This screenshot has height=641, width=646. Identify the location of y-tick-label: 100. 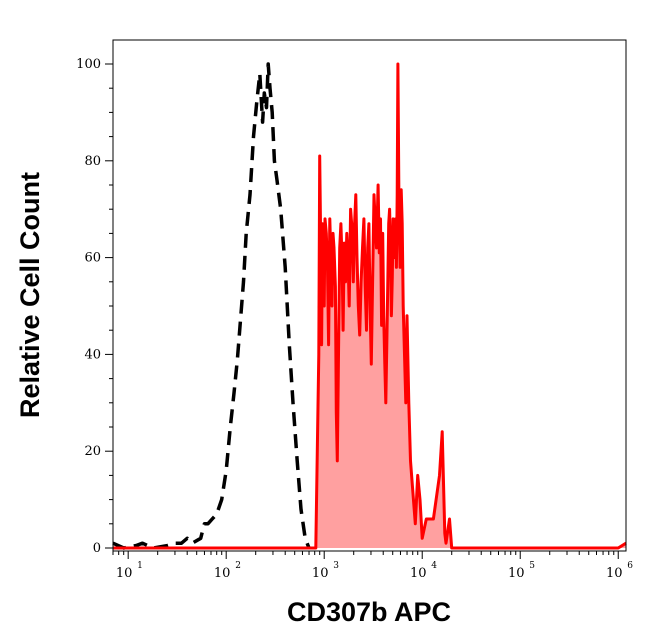
(88, 64).